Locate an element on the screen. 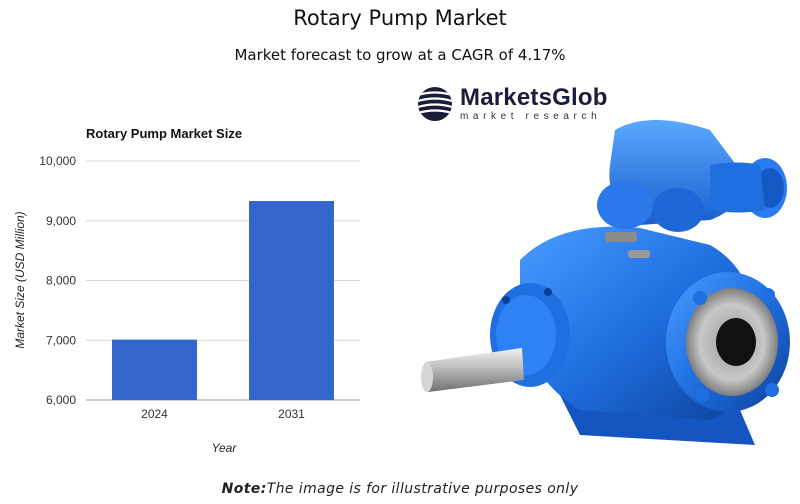 The height and width of the screenshot is (504, 800). bars is located at coordinates (223, 300).